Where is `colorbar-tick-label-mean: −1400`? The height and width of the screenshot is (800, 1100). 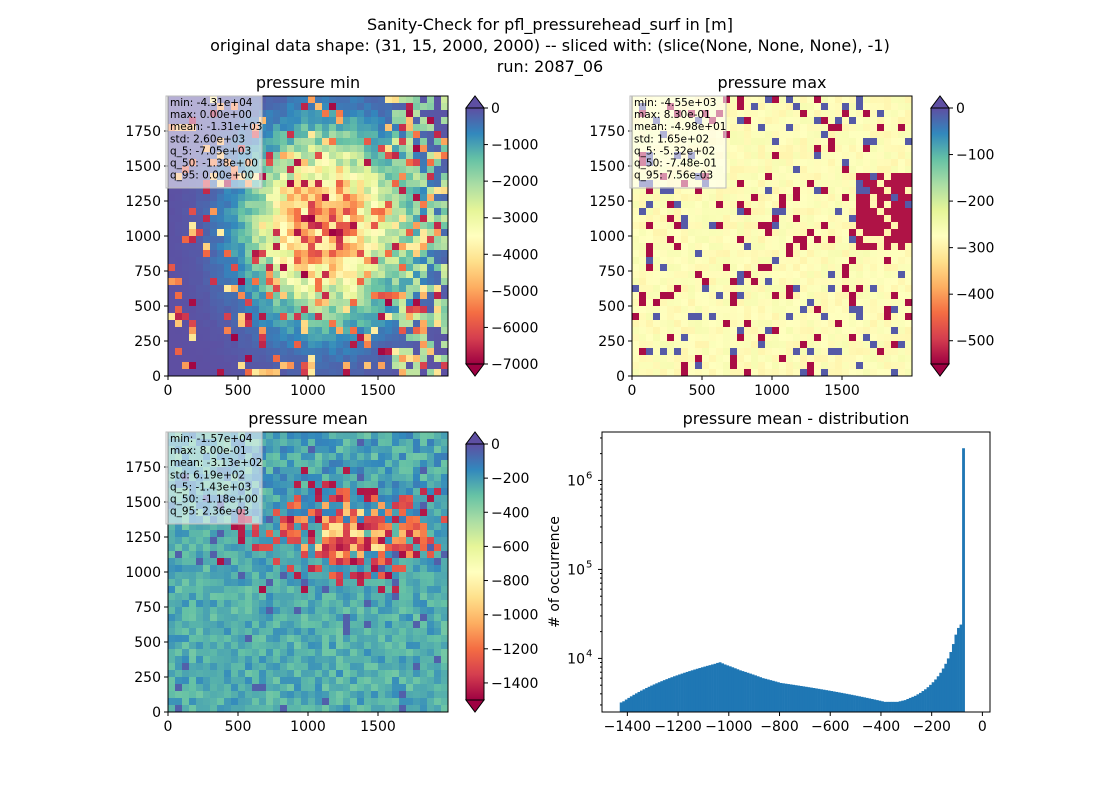
colorbar-tick-label-mean: −1400 is located at coordinates (514, 684).